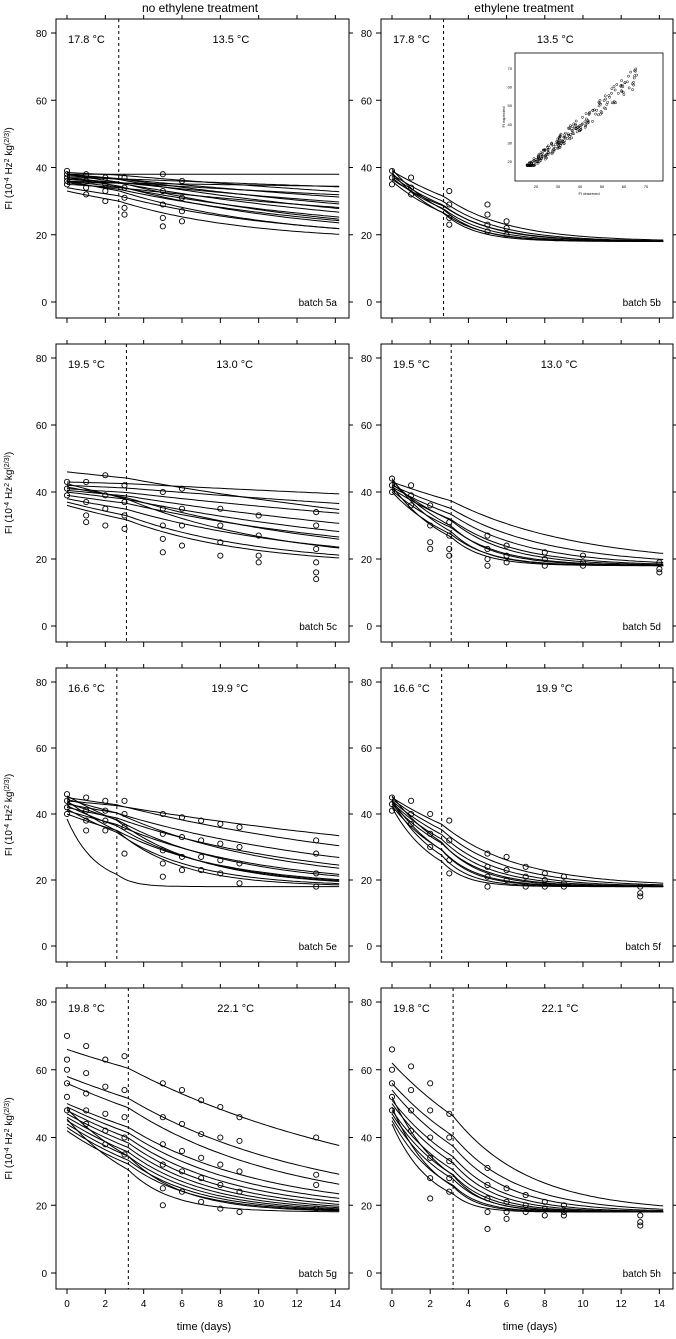 The height and width of the screenshot is (1339, 676). Describe the element at coordinates (230, 40) in the screenshot. I see `temp-after-label: 13.5 °C` at that location.